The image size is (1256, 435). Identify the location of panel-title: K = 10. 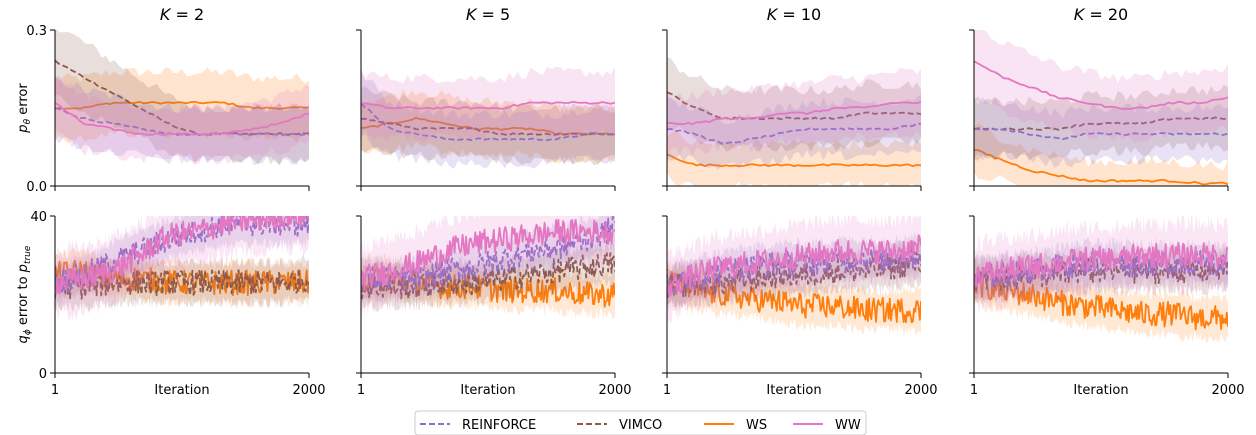
(794, 14).